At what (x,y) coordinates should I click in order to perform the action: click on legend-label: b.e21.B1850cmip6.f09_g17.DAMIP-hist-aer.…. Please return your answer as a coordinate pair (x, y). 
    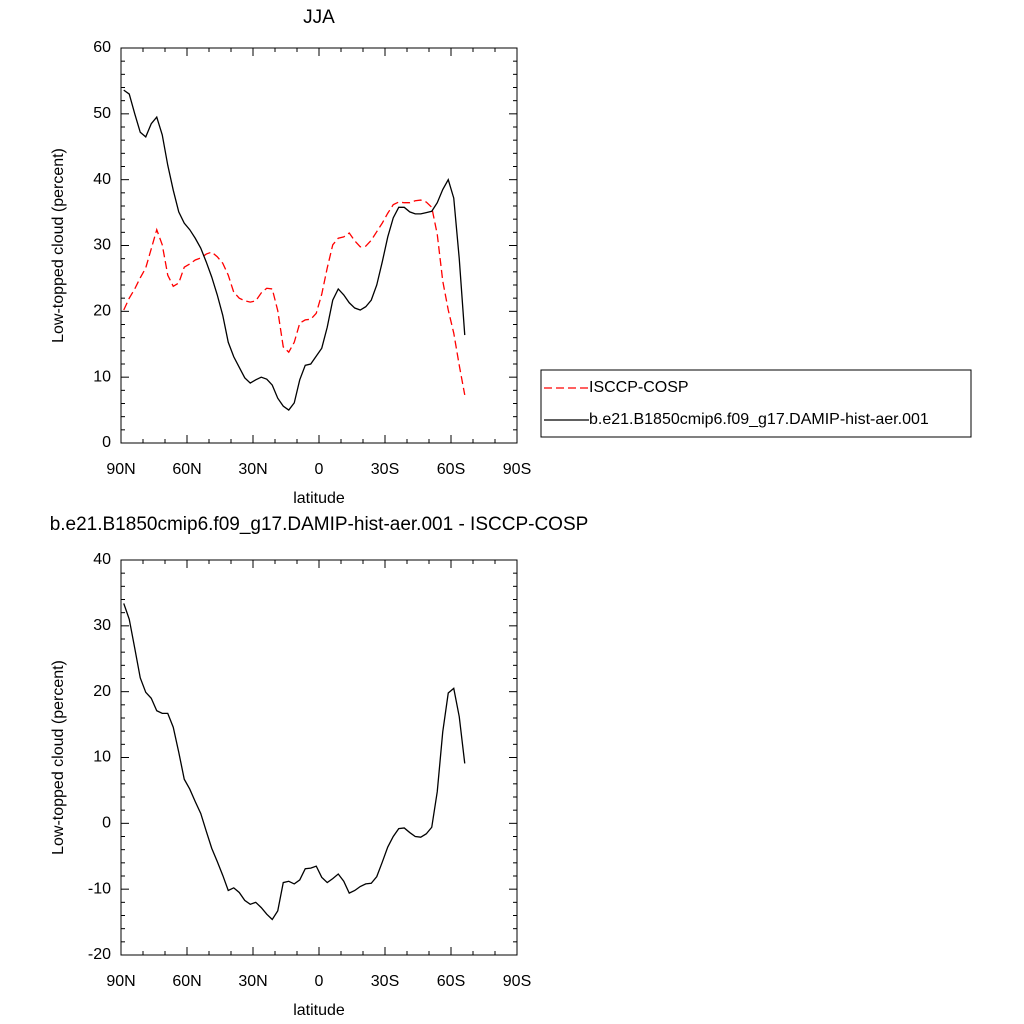
    Looking at the image, I should click on (759, 419).